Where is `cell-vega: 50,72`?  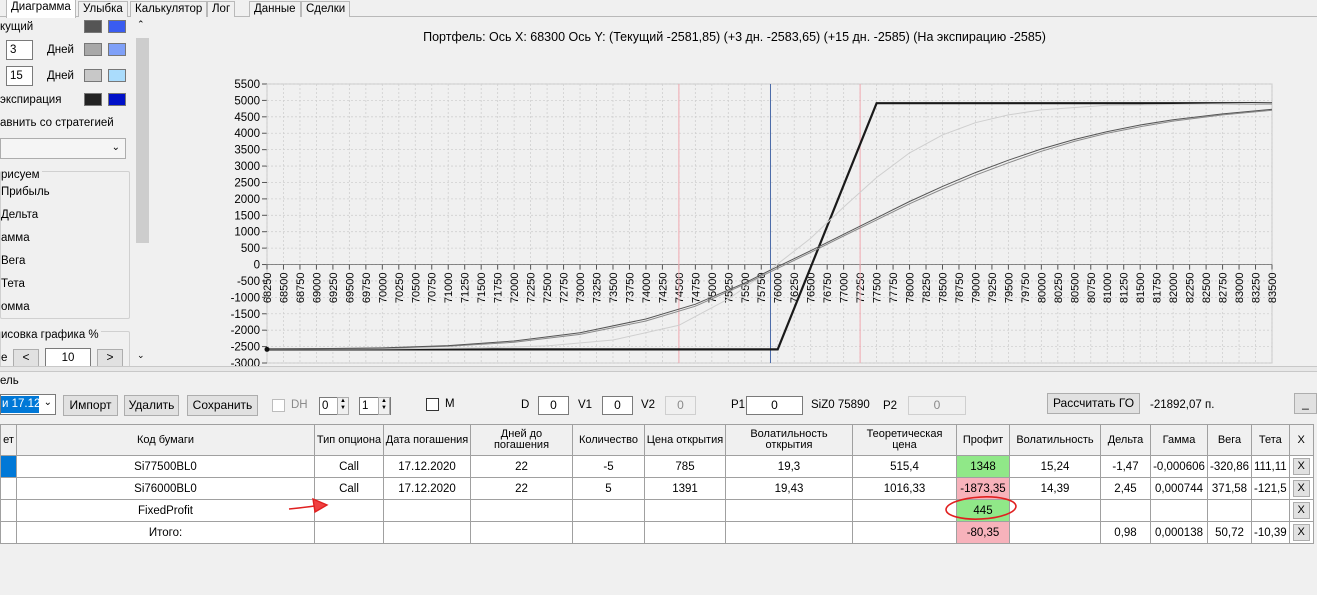
cell-vega: 50,72 is located at coordinates (1229, 532).